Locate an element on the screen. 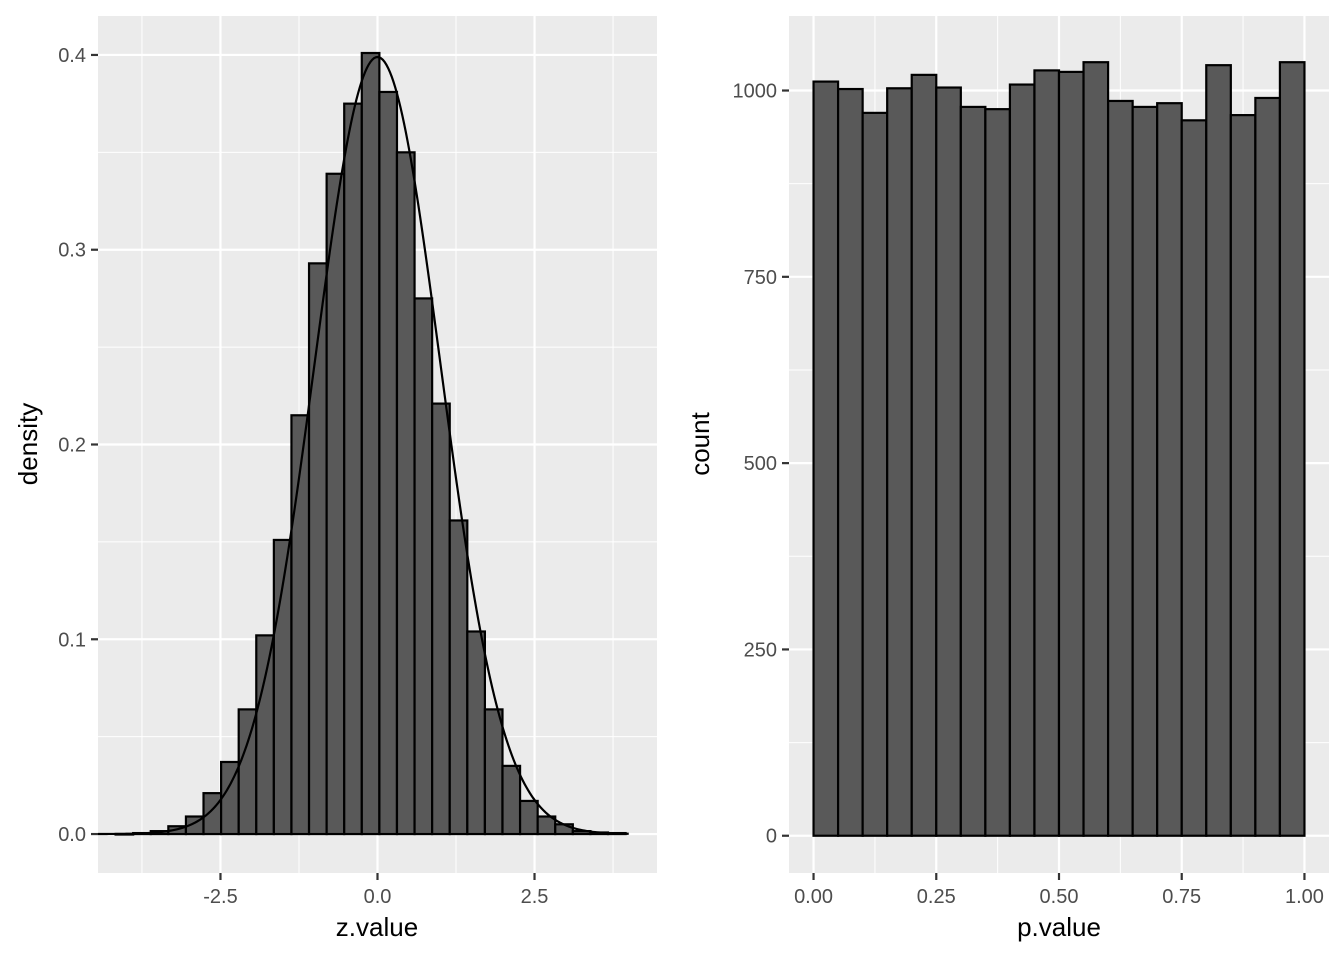  y-axis-ticks: 0 250 500 750 1000 is located at coordinates (761, 464).